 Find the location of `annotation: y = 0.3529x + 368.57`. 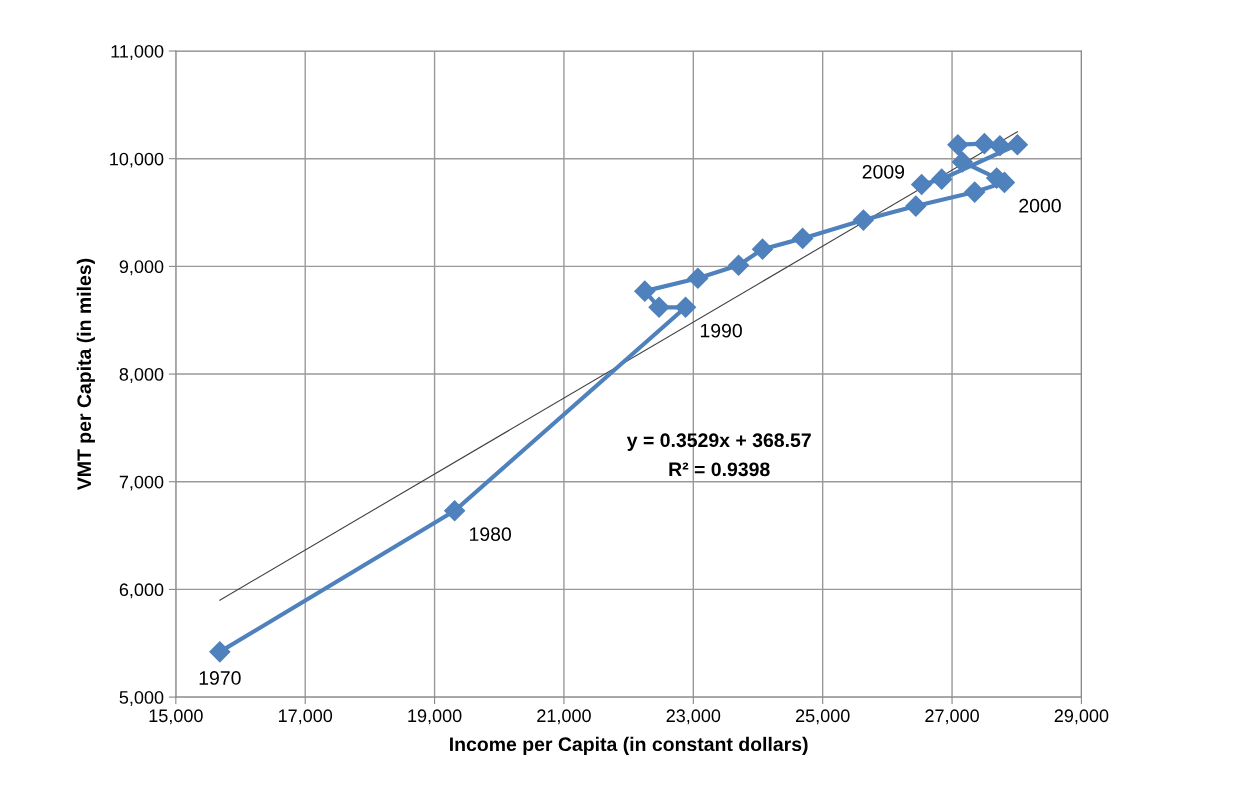

annotation: y = 0.3529x + 368.57 is located at coordinates (718, 442).